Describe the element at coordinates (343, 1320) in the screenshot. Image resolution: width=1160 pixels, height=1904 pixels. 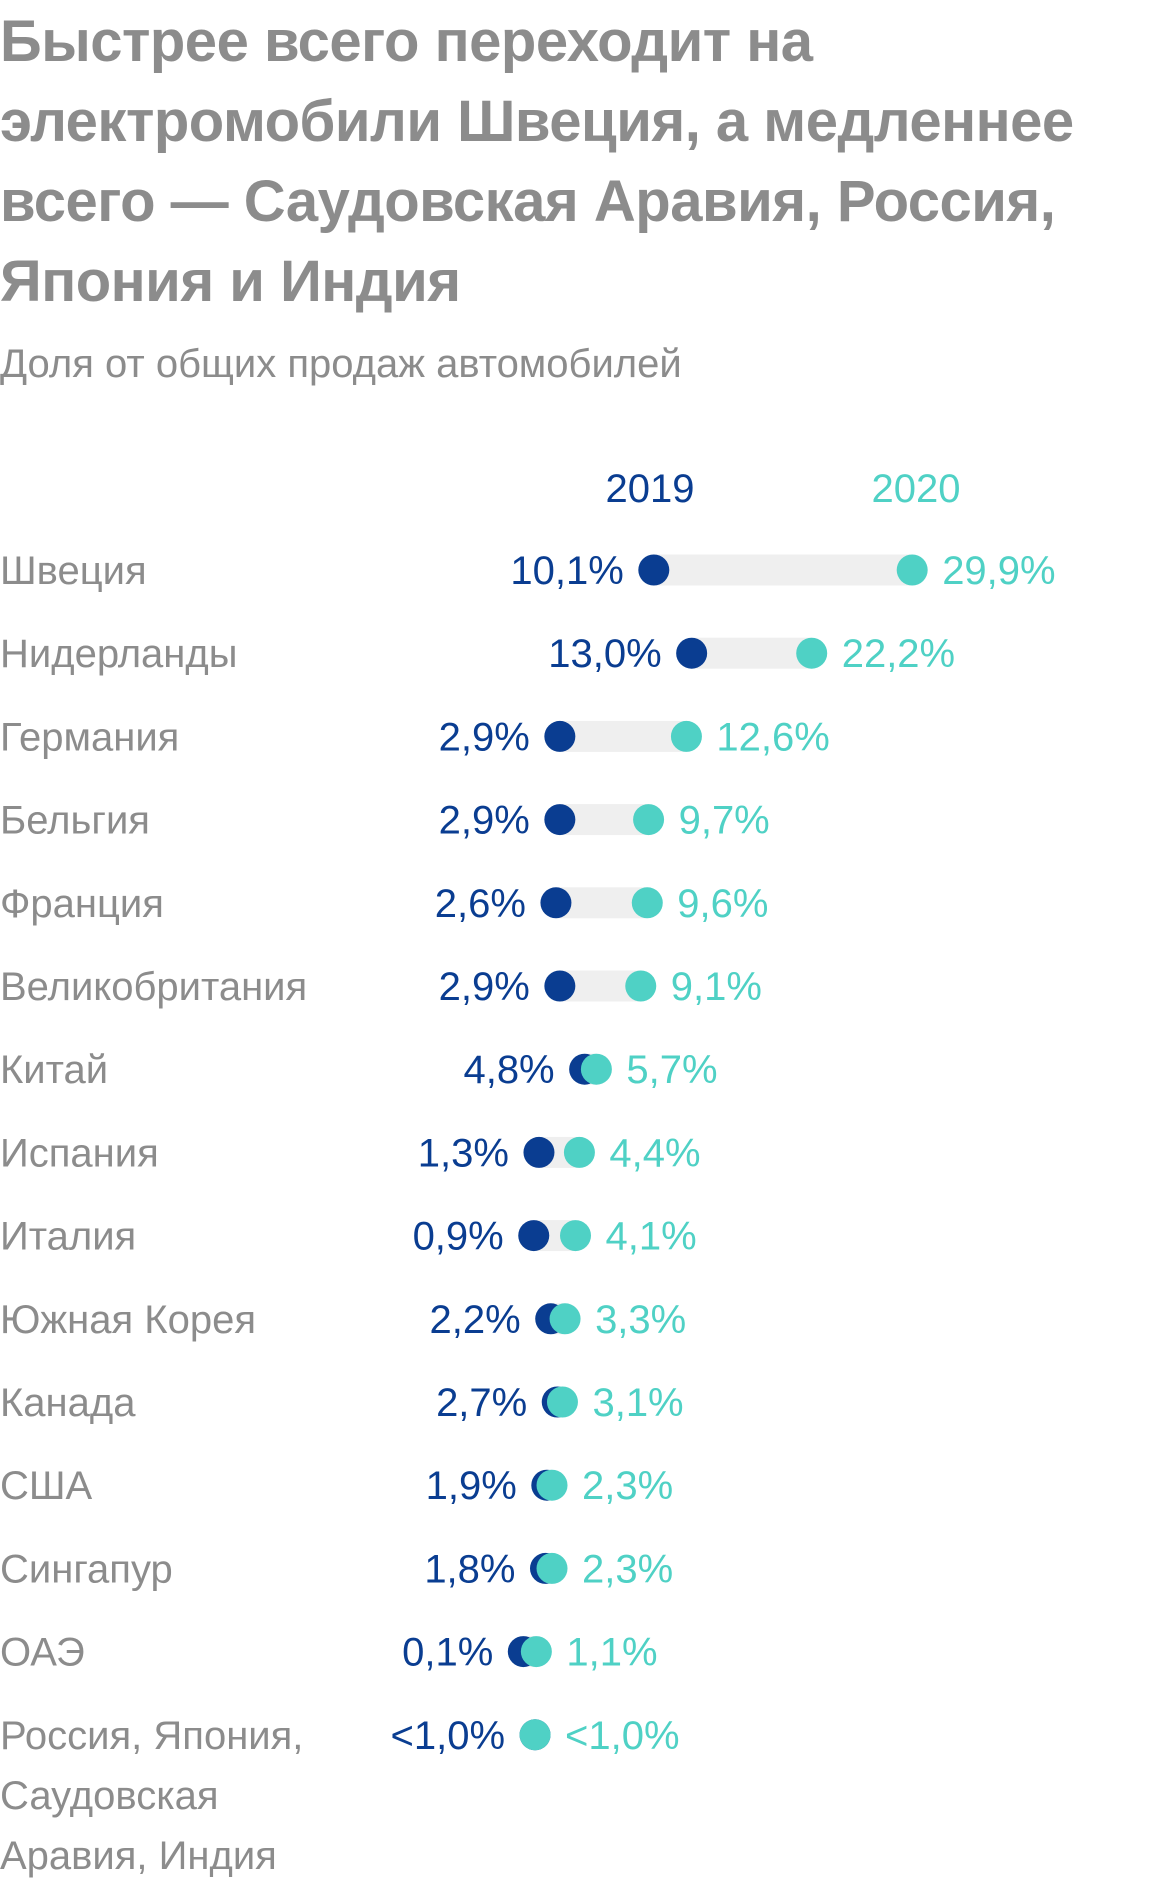
I see `chart-row: Южная Корея 2,2% 3,3%` at that location.